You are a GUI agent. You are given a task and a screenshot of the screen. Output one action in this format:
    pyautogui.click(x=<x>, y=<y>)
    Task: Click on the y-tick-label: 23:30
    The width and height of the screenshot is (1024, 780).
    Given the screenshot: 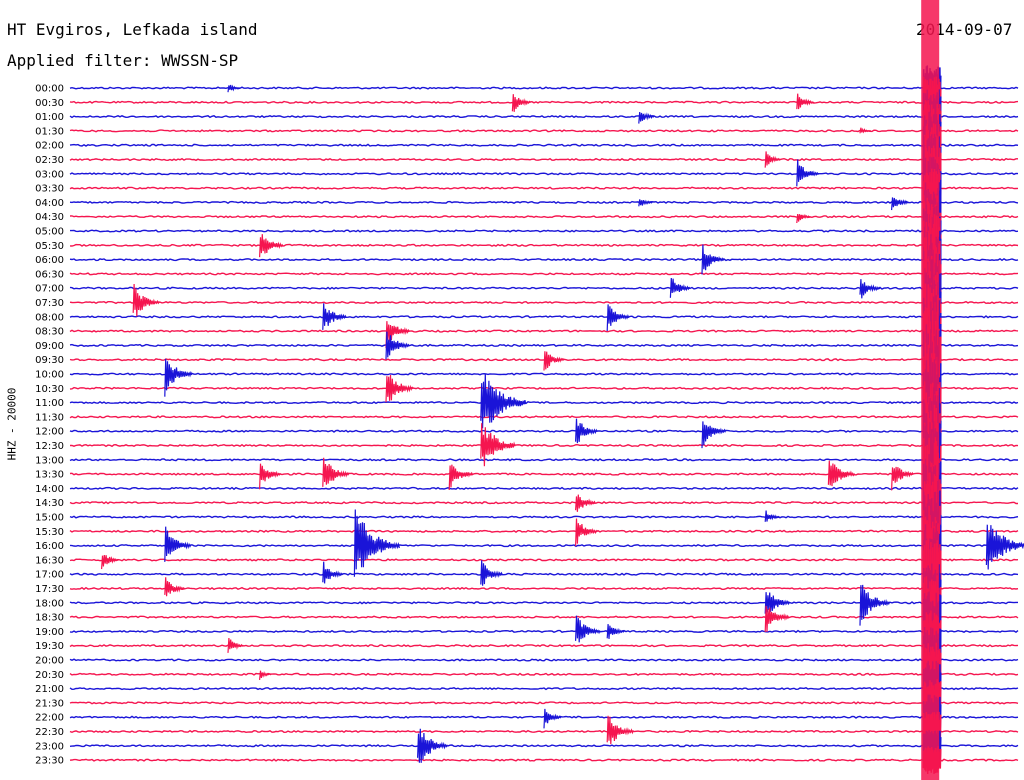 What is the action you would take?
    pyautogui.click(x=49, y=761)
    